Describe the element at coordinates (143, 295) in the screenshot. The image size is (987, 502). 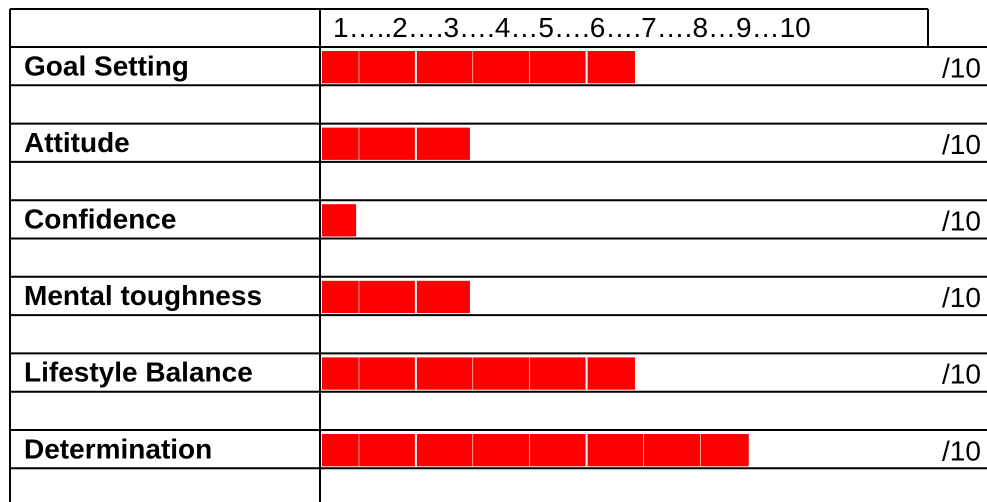
I see `row-label: Mental toughness` at that location.